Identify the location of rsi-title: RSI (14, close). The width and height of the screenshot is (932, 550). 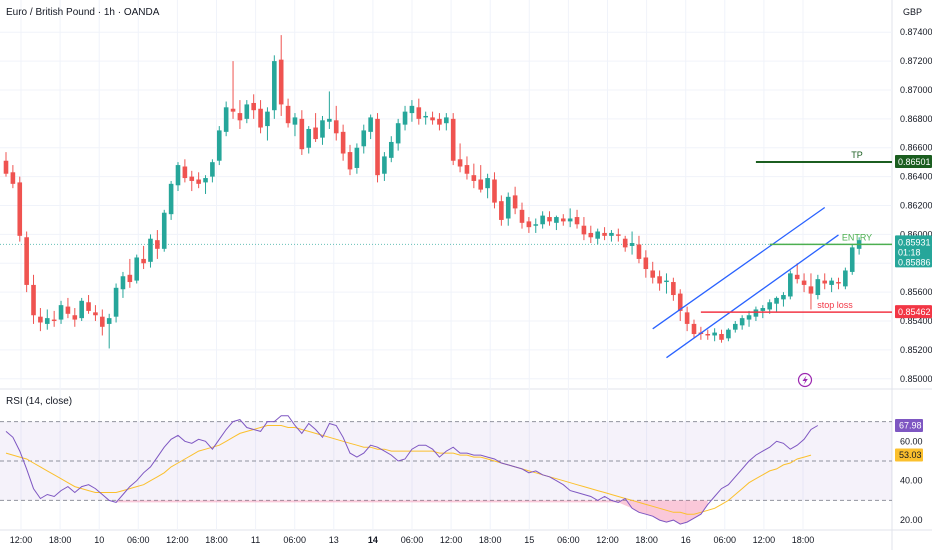
(39, 401).